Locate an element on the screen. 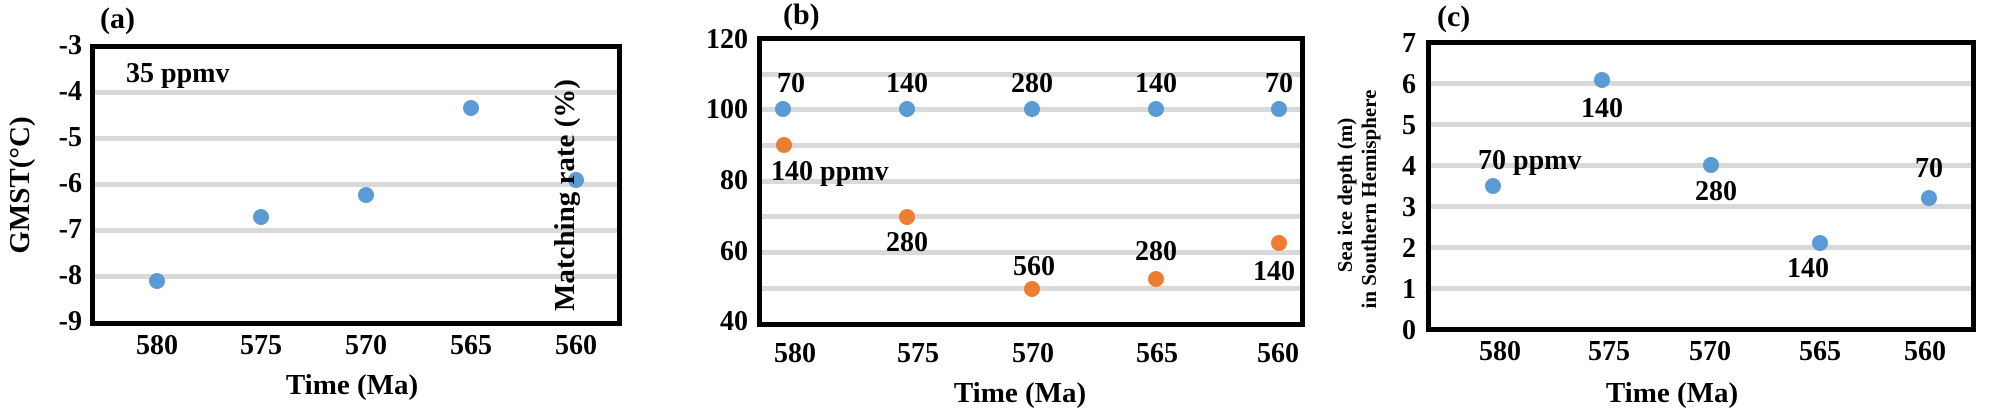 Image resolution: width=1996 pixels, height=413 pixels. y-tick-label: 2 is located at coordinates (1409, 248).